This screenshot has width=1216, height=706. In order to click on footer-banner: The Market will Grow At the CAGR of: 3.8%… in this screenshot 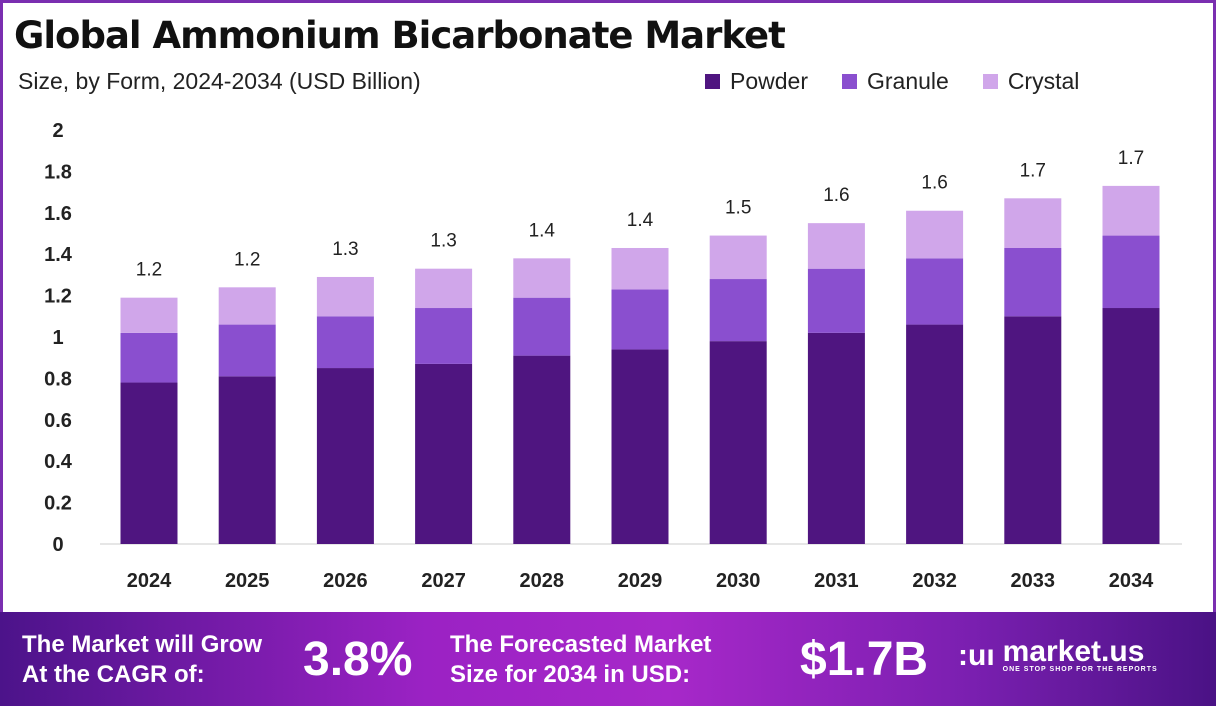, I will do `click(608, 659)`.